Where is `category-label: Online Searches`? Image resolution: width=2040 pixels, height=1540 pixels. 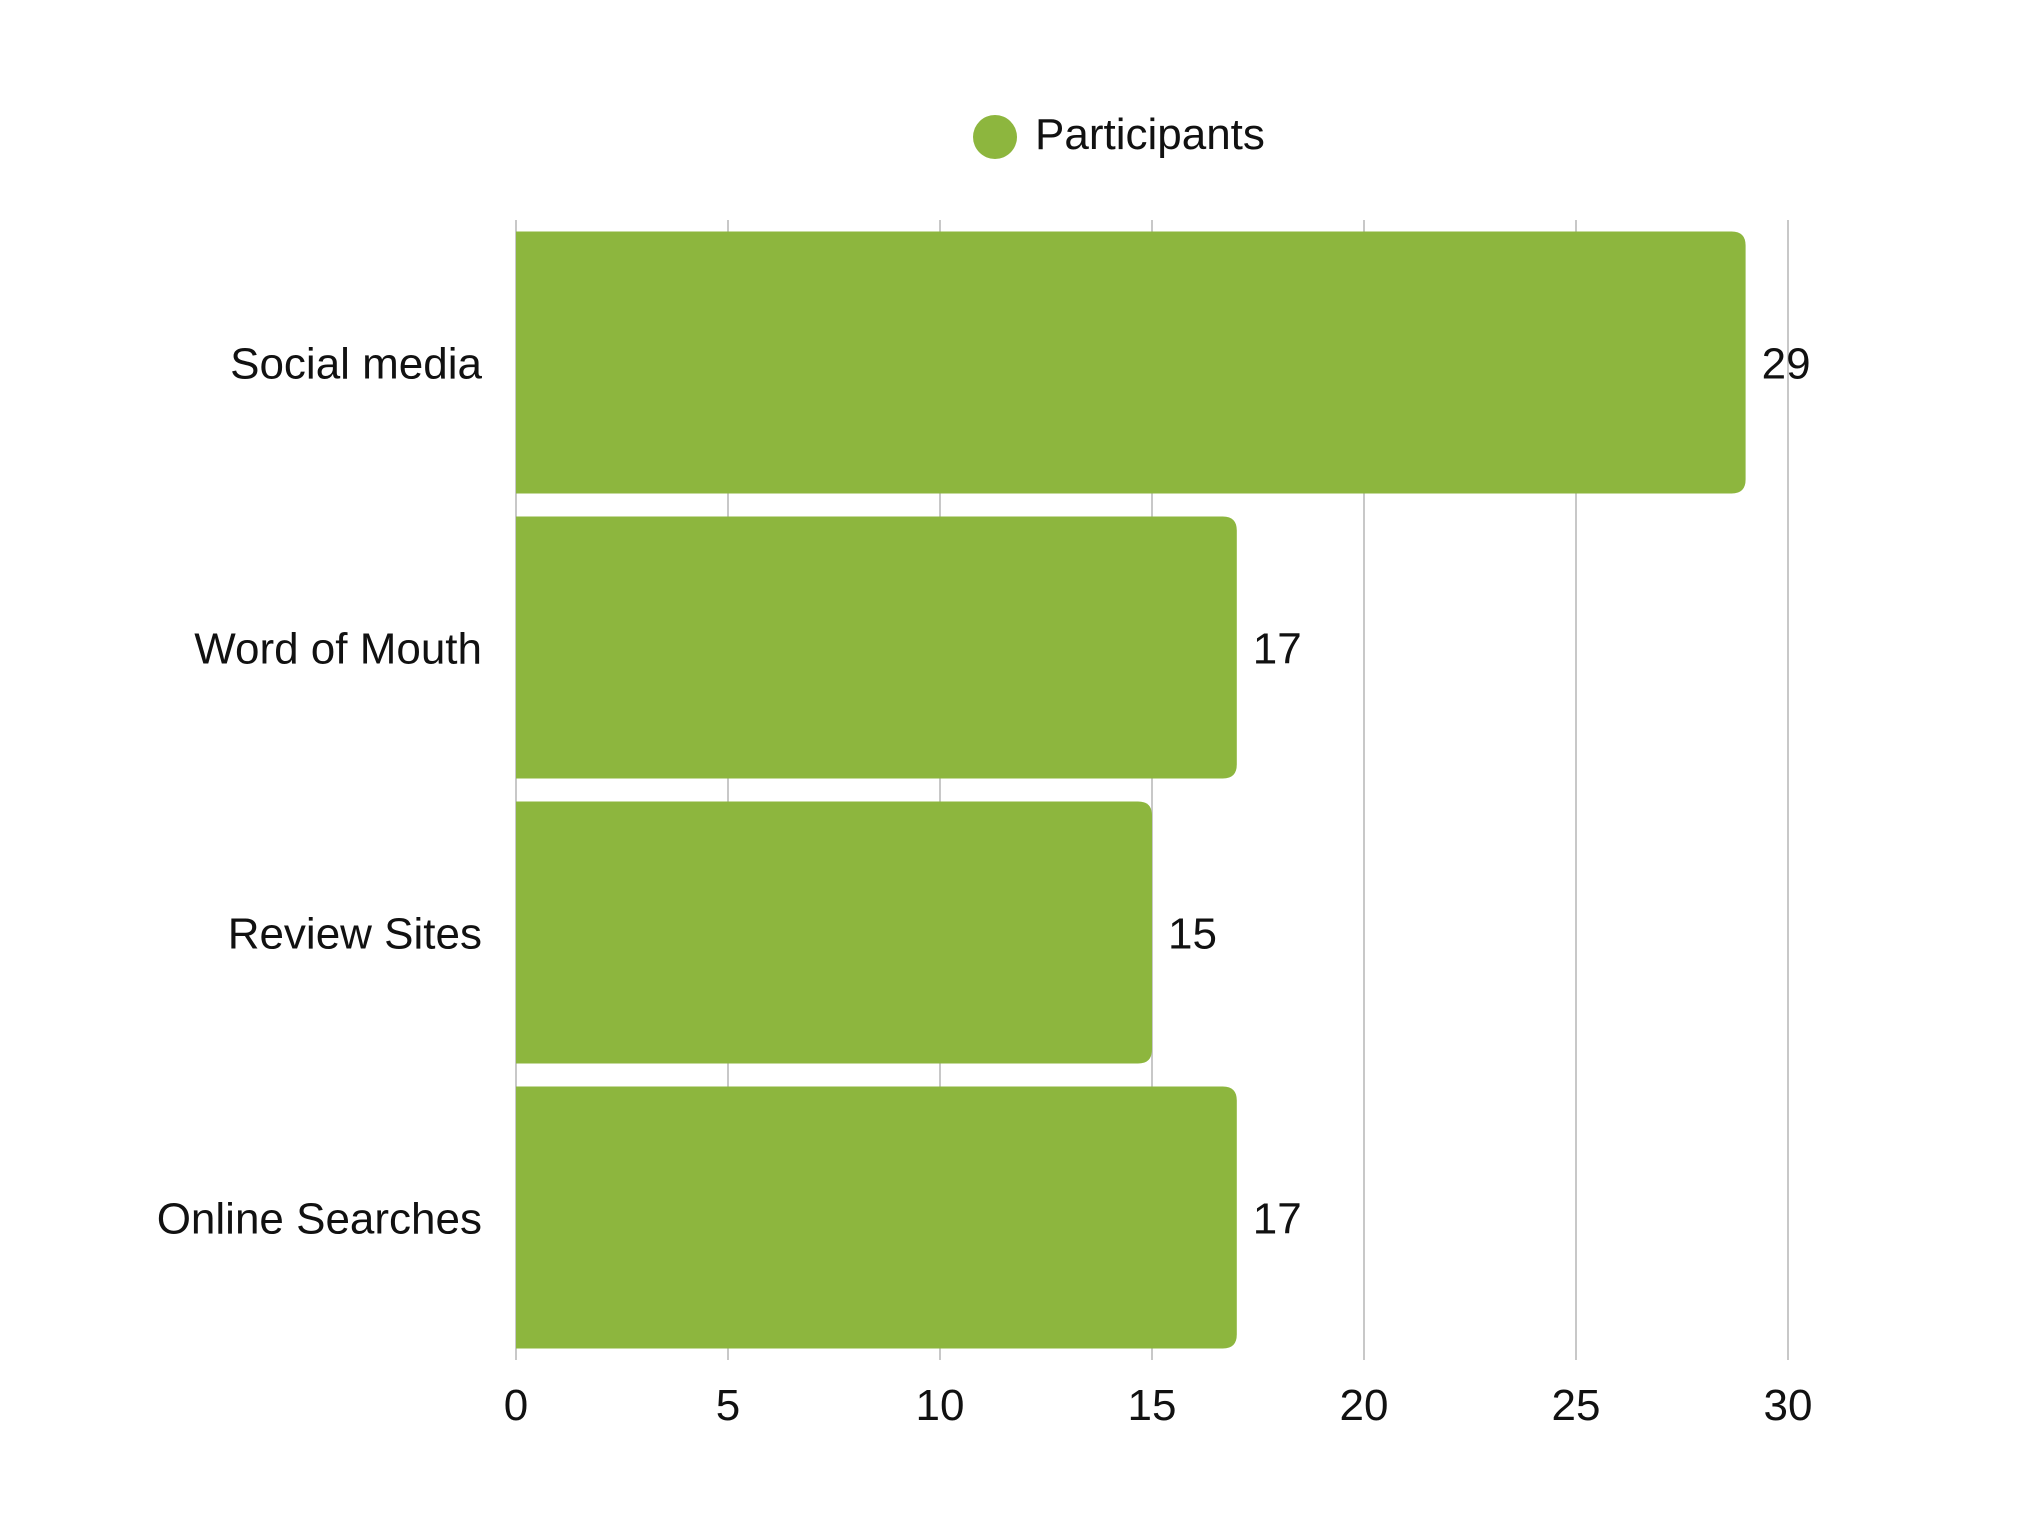 category-label: Online Searches is located at coordinates (319, 1219).